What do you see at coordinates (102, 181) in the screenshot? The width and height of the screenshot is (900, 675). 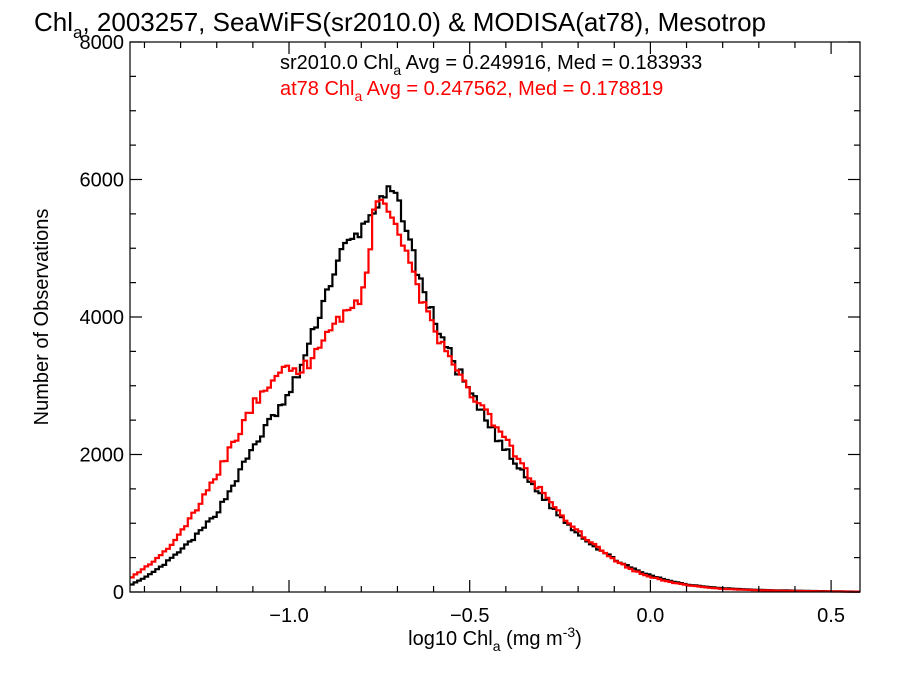 I see `y-tick-label: 6000` at bounding box center [102, 181].